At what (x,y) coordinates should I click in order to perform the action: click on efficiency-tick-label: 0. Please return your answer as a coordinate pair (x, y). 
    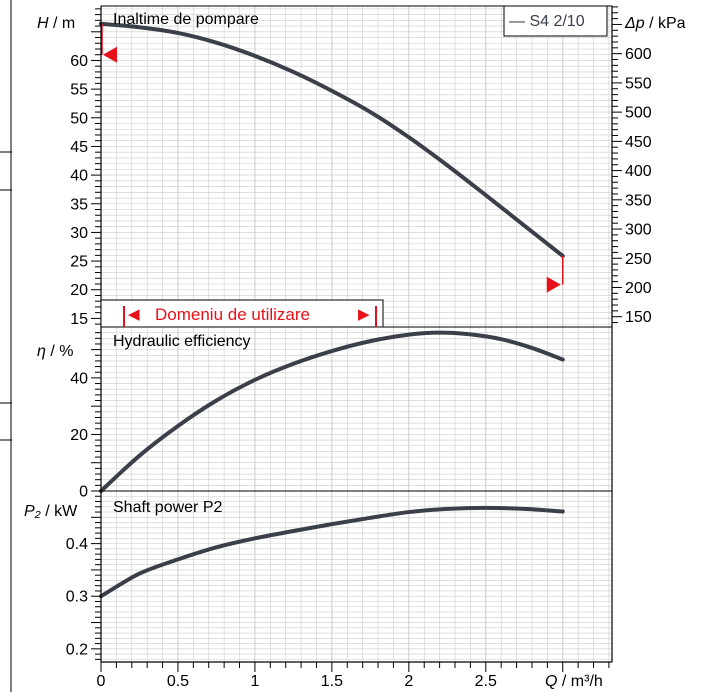
    Looking at the image, I should click on (83, 492).